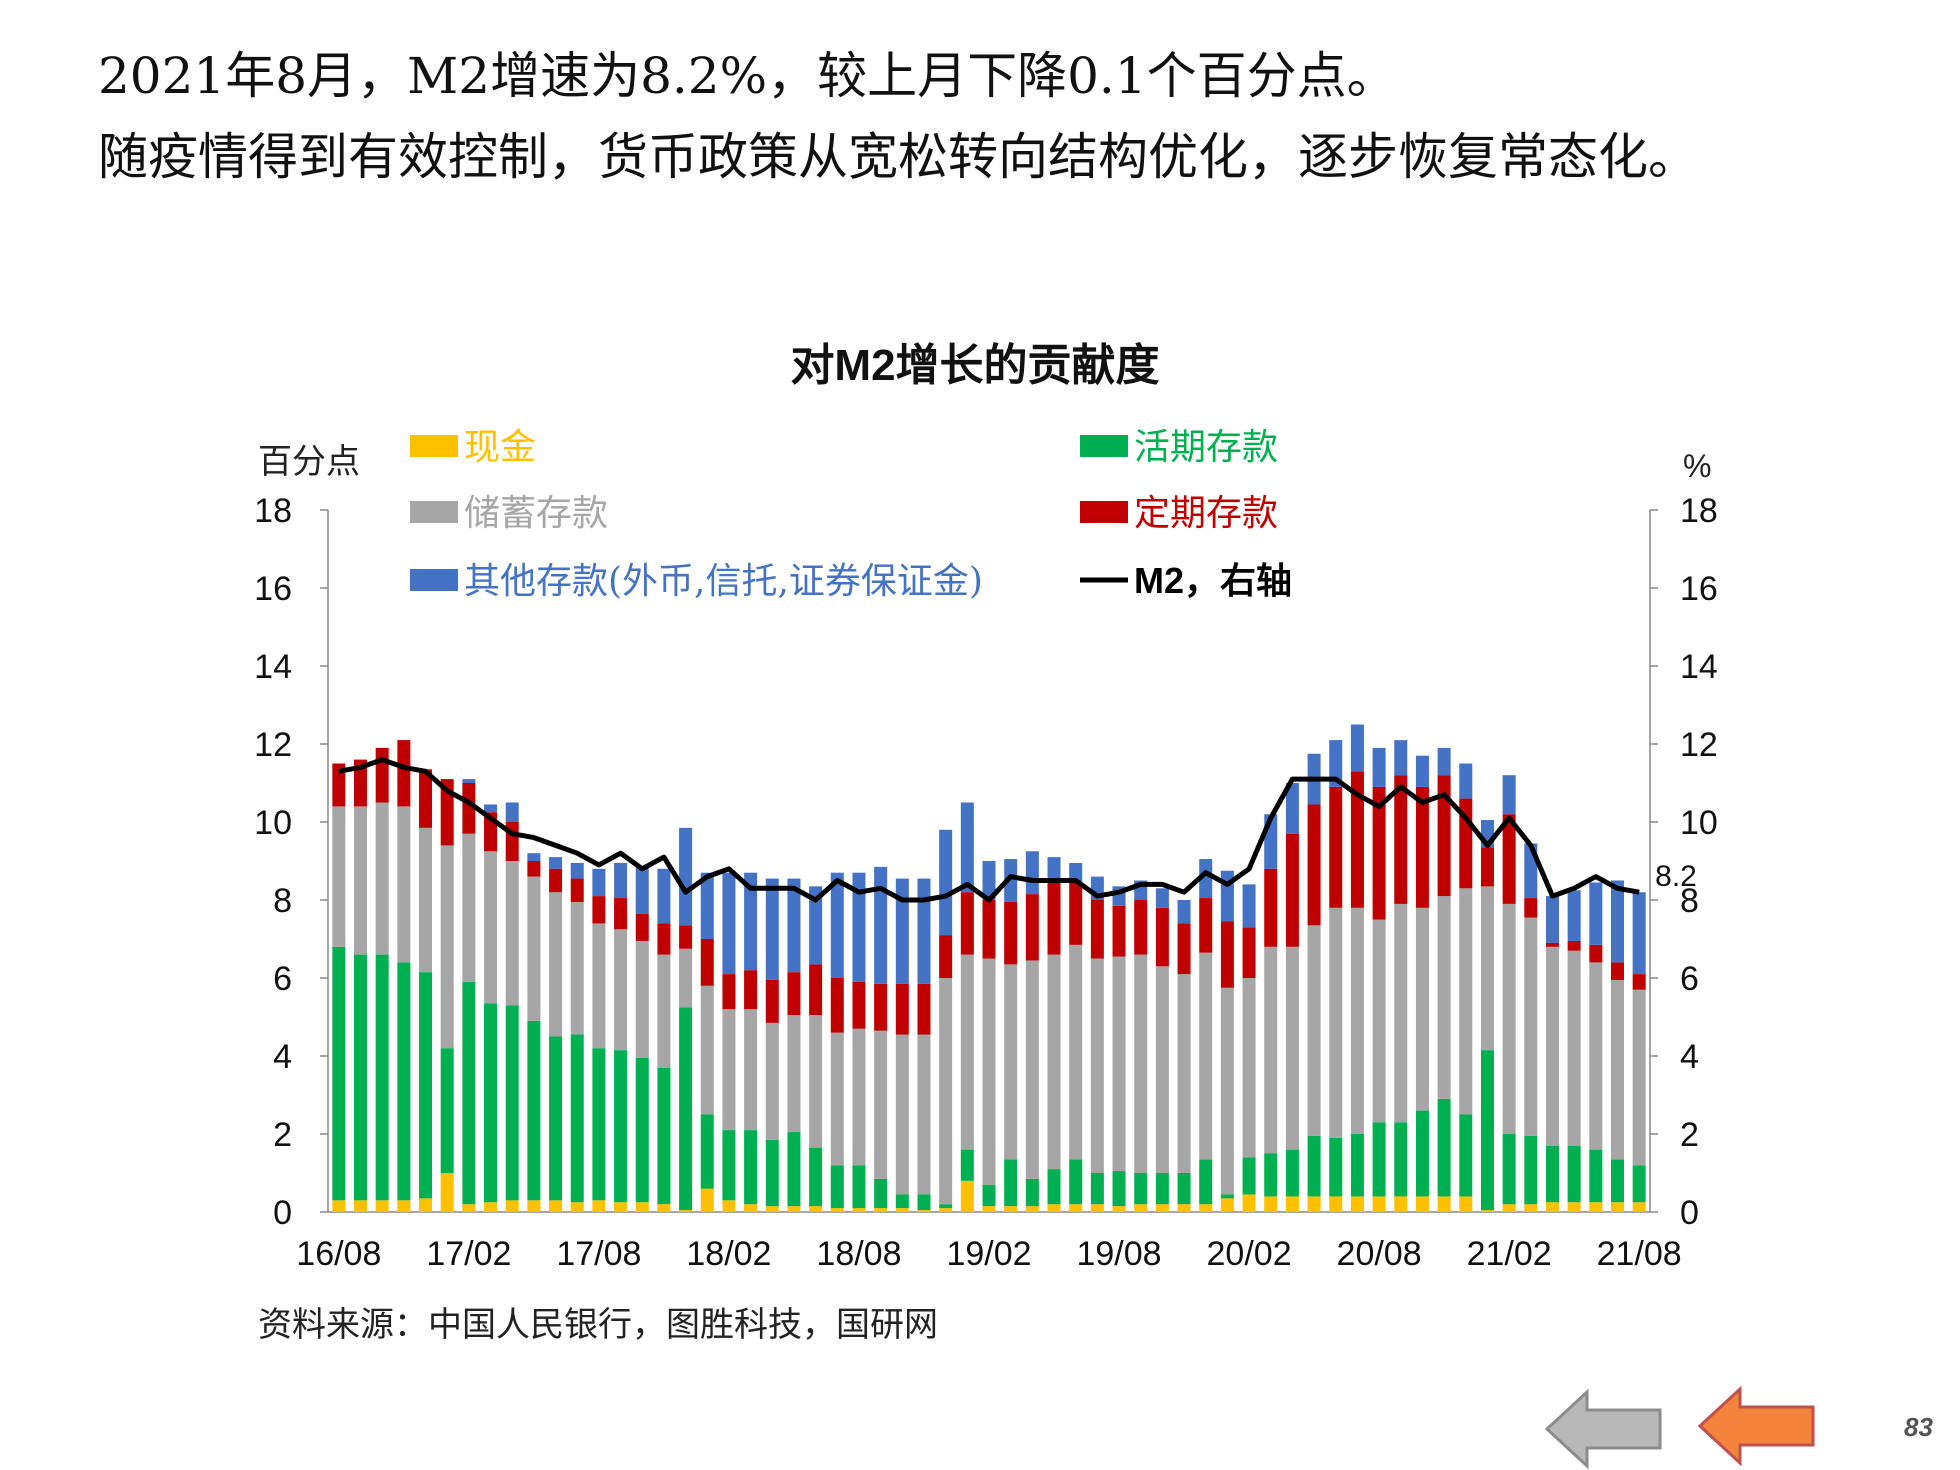 The width and height of the screenshot is (1960, 1470). What do you see at coordinates (974, 365) in the screenshot?
I see `chart-title: 对M2增长的贡献度` at bounding box center [974, 365].